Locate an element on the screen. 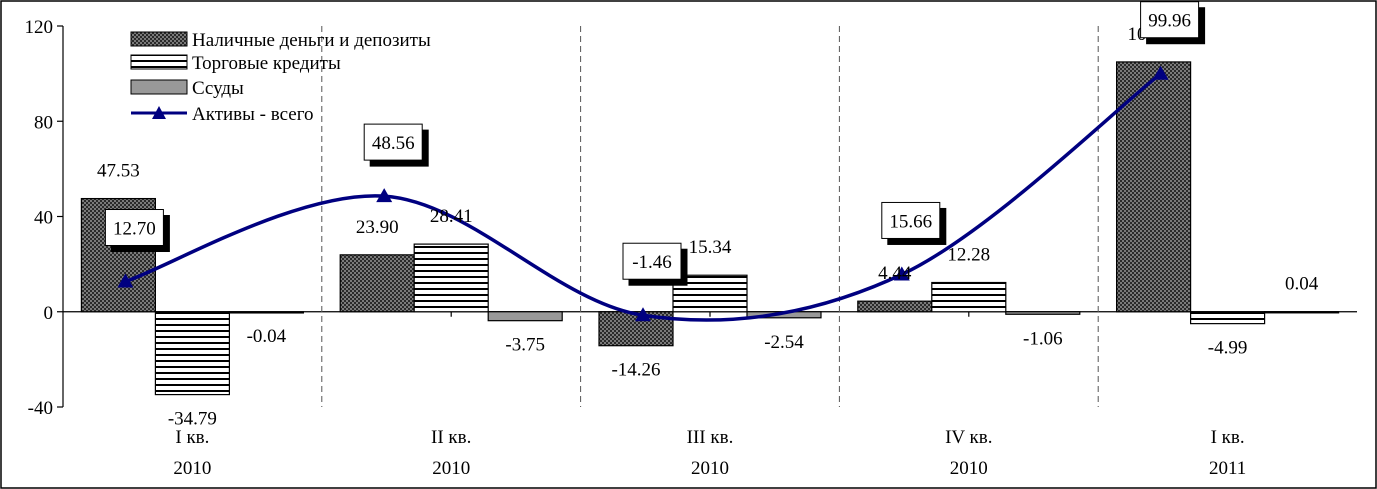  bar-cash-label: 4.44 is located at coordinates (895, 273).